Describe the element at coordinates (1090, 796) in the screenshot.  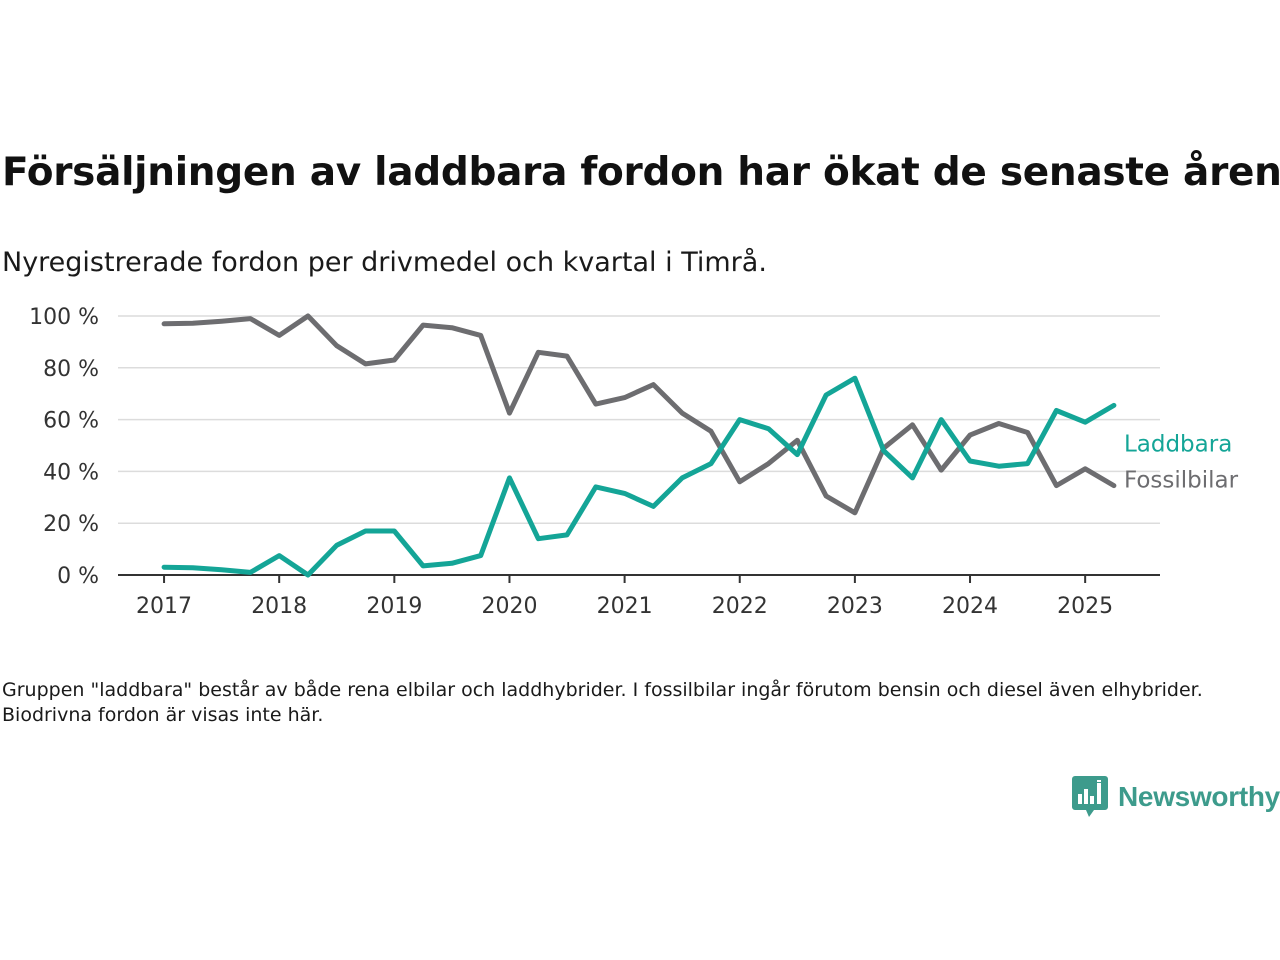
I see `newsworthy-bar-chart-icon` at that location.